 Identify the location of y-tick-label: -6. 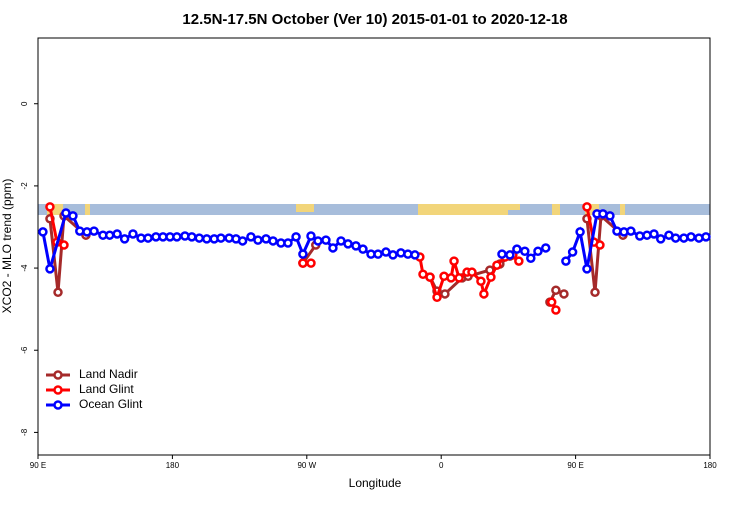
(24, 350).